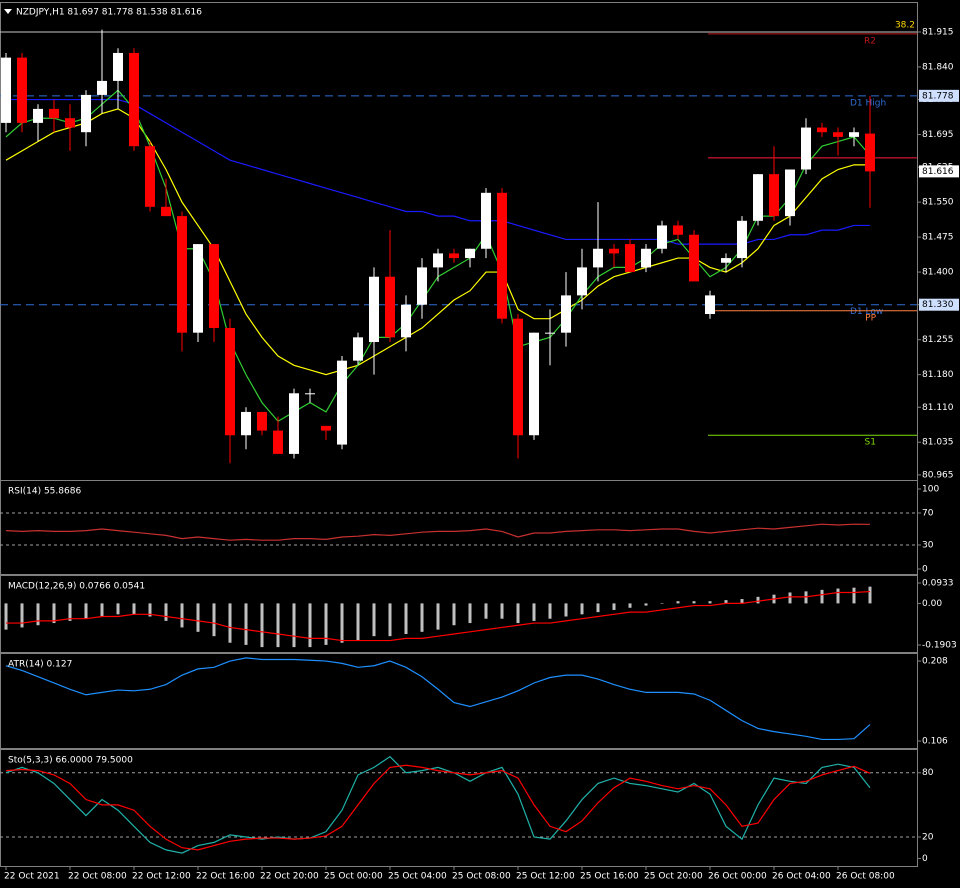  Describe the element at coordinates (938, 340) in the screenshot. I see `y-tick-label: 81.255` at that location.